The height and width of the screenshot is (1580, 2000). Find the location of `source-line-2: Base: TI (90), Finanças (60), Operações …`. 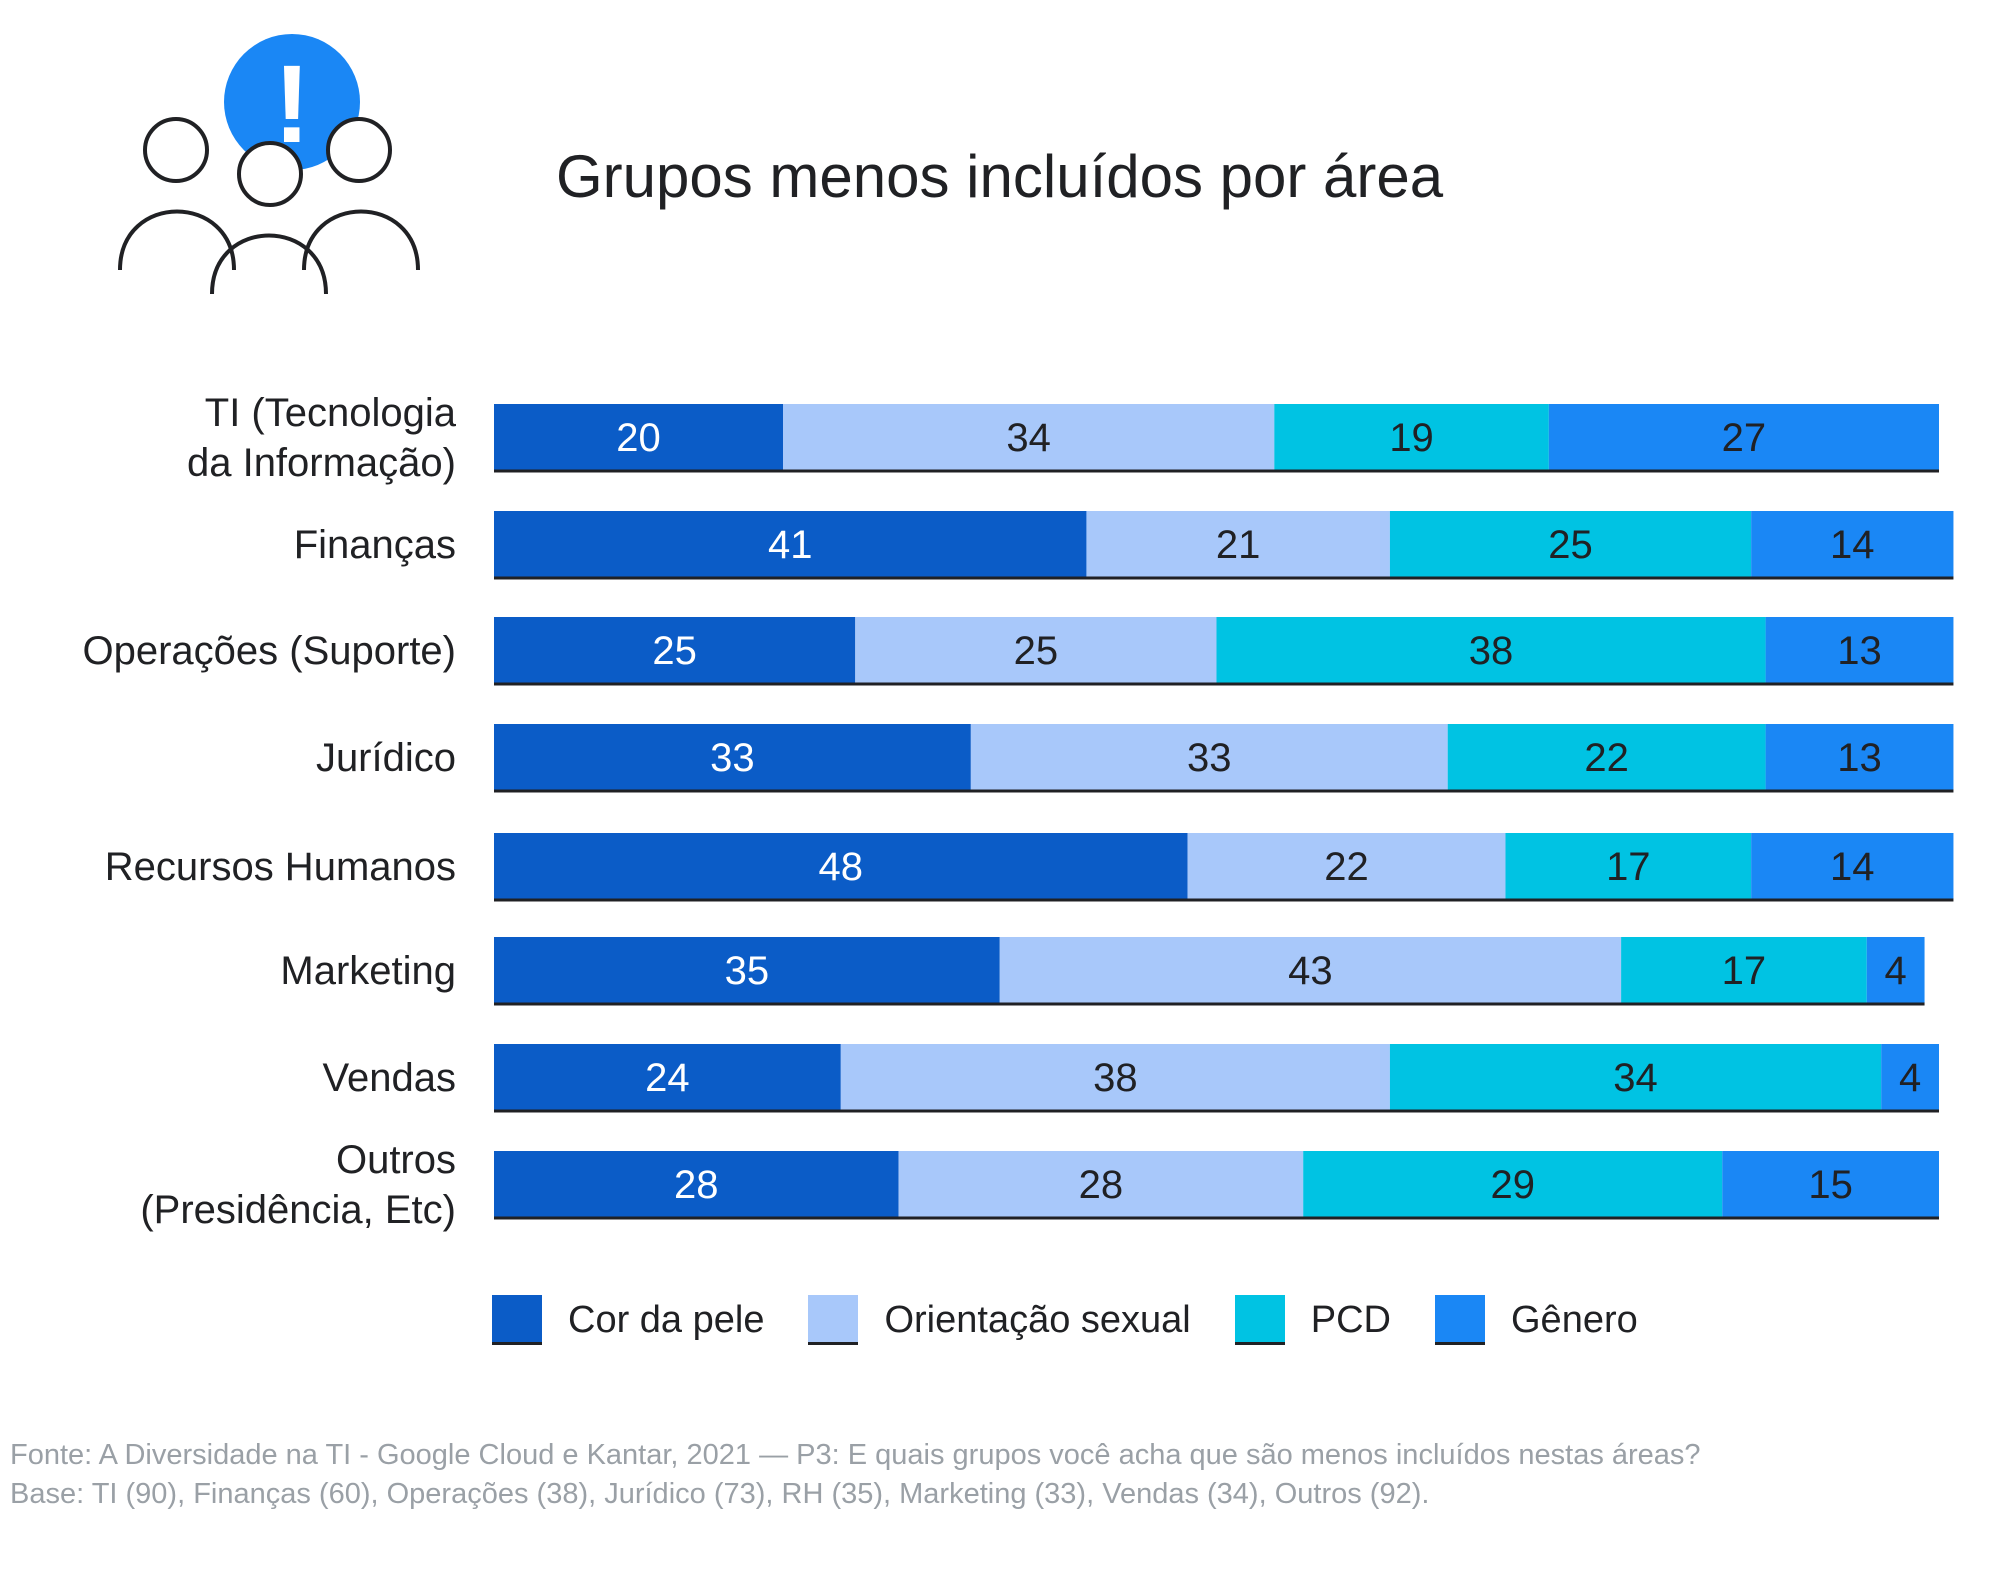

source-line-2: Base: TI (90), Finanças (60), Operações … is located at coordinates (720, 1494).